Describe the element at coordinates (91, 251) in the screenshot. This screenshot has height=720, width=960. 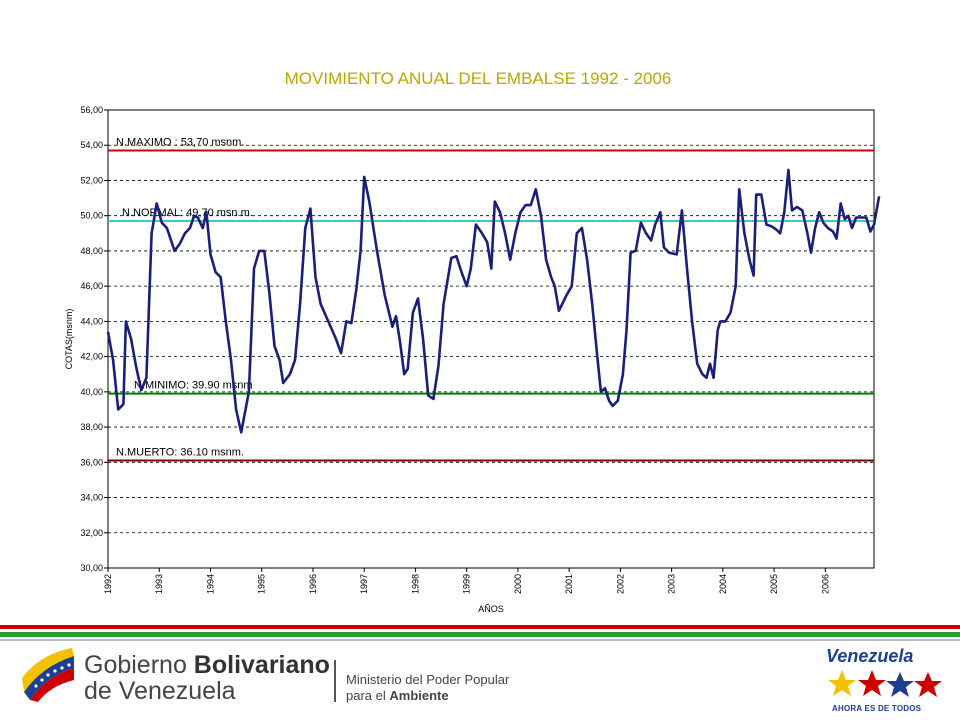
I see `y-tick-label: 48,00` at that location.